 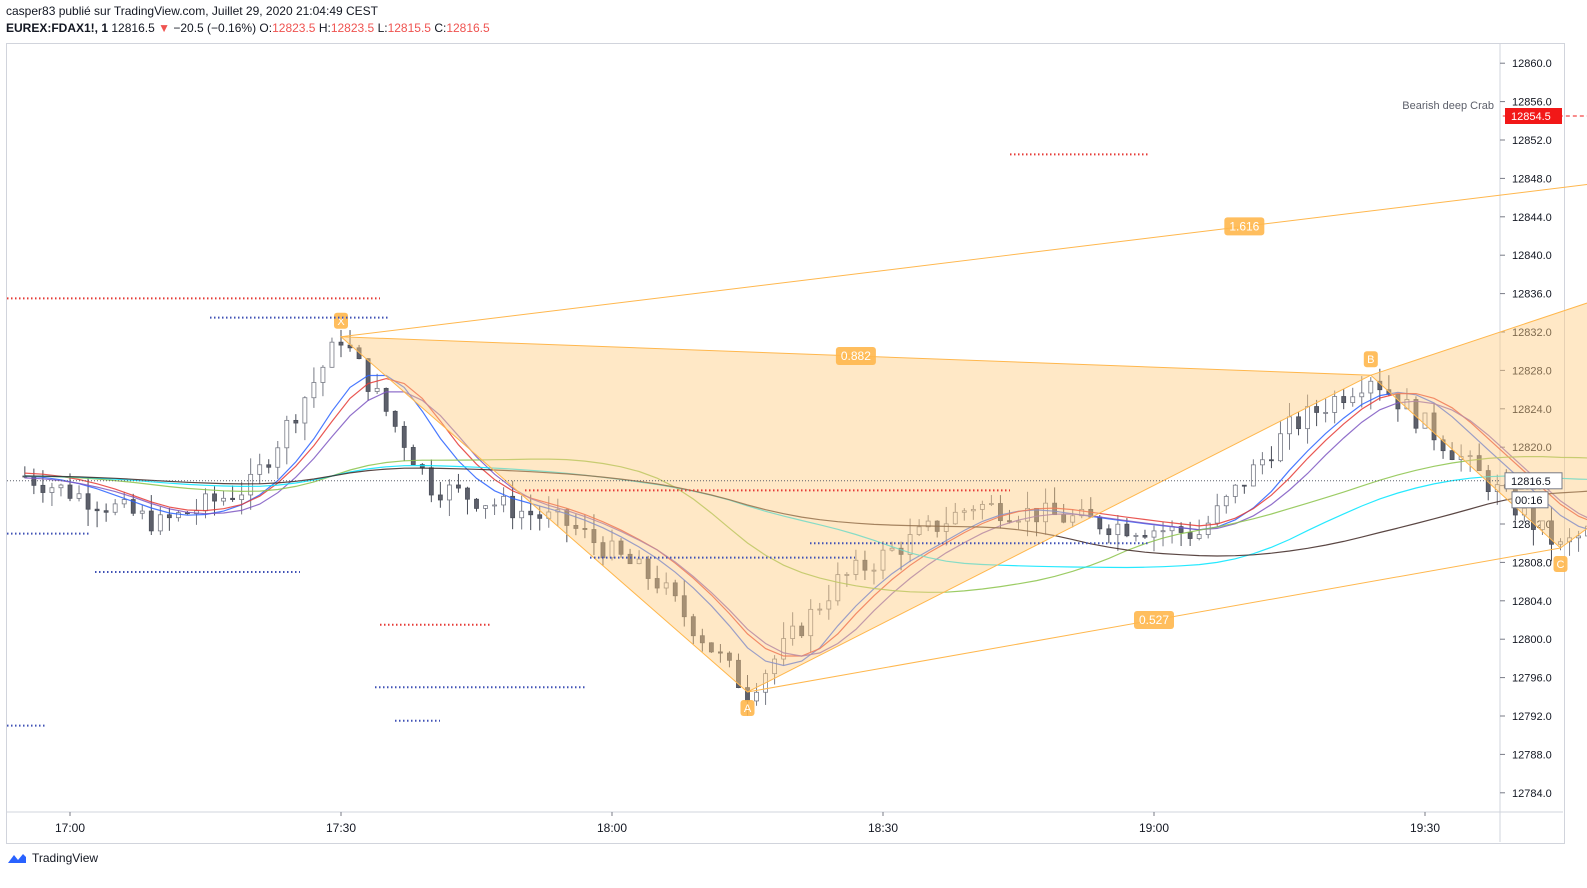 What do you see at coordinates (341, 322) in the screenshot?
I see `pattern-point-x-label: X` at bounding box center [341, 322].